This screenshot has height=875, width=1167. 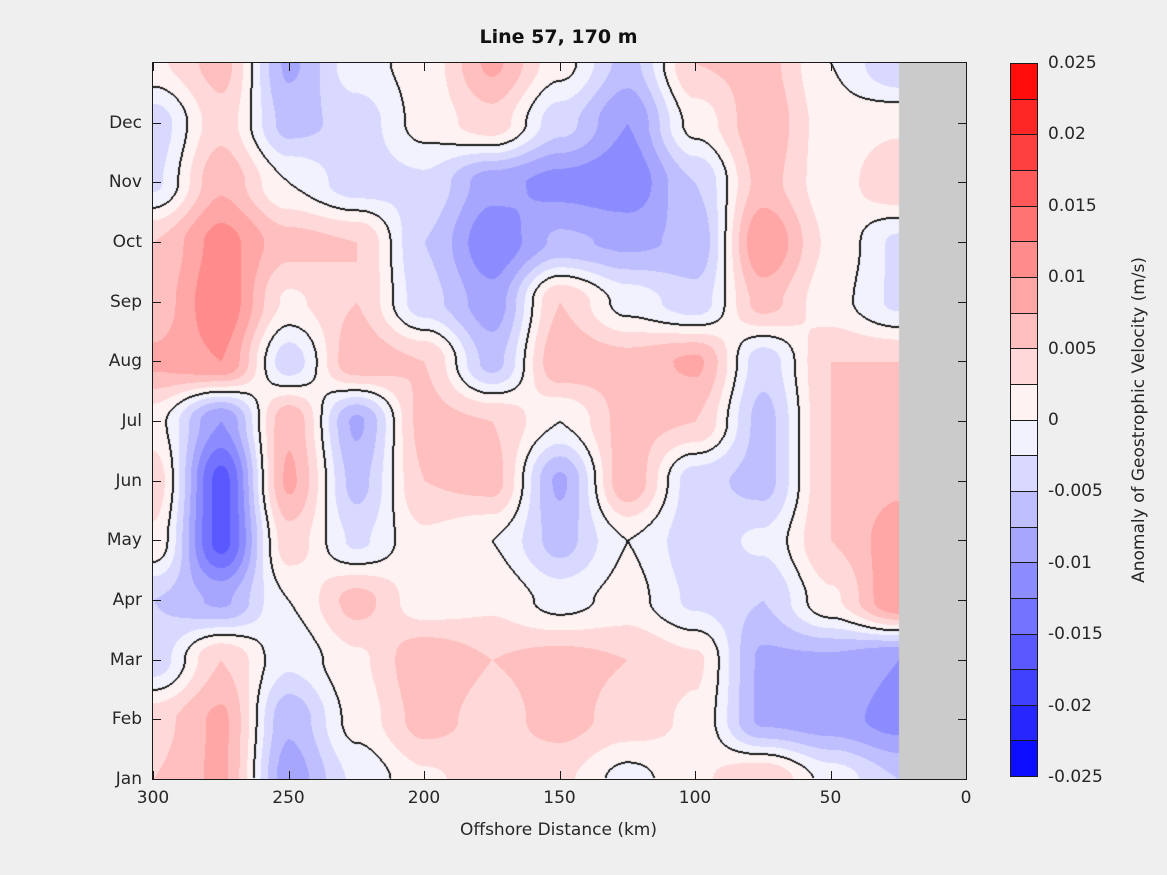 What do you see at coordinates (424, 798) in the screenshot?
I see `x-tick-label: 200` at bounding box center [424, 798].